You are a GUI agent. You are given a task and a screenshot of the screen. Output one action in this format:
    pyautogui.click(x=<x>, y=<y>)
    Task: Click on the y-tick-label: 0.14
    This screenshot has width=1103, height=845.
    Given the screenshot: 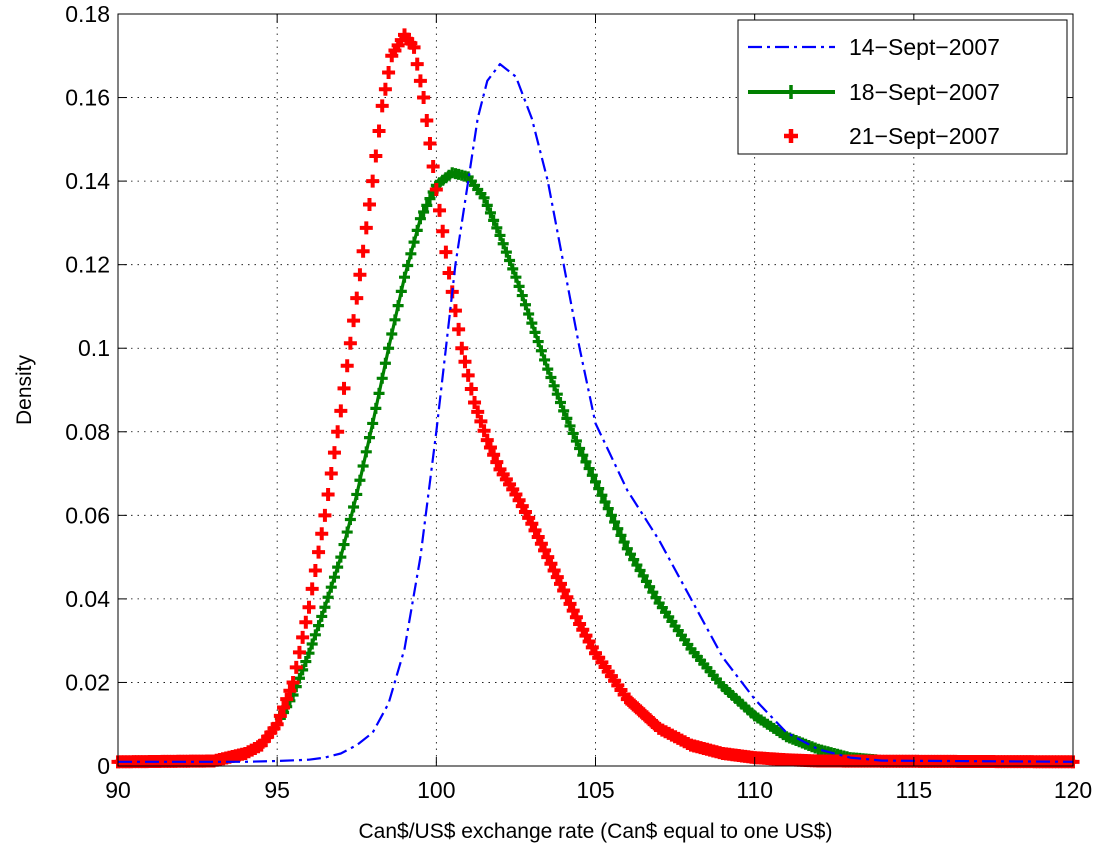 What is the action you would take?
    pyautogui.click(x=87, y=181)
    